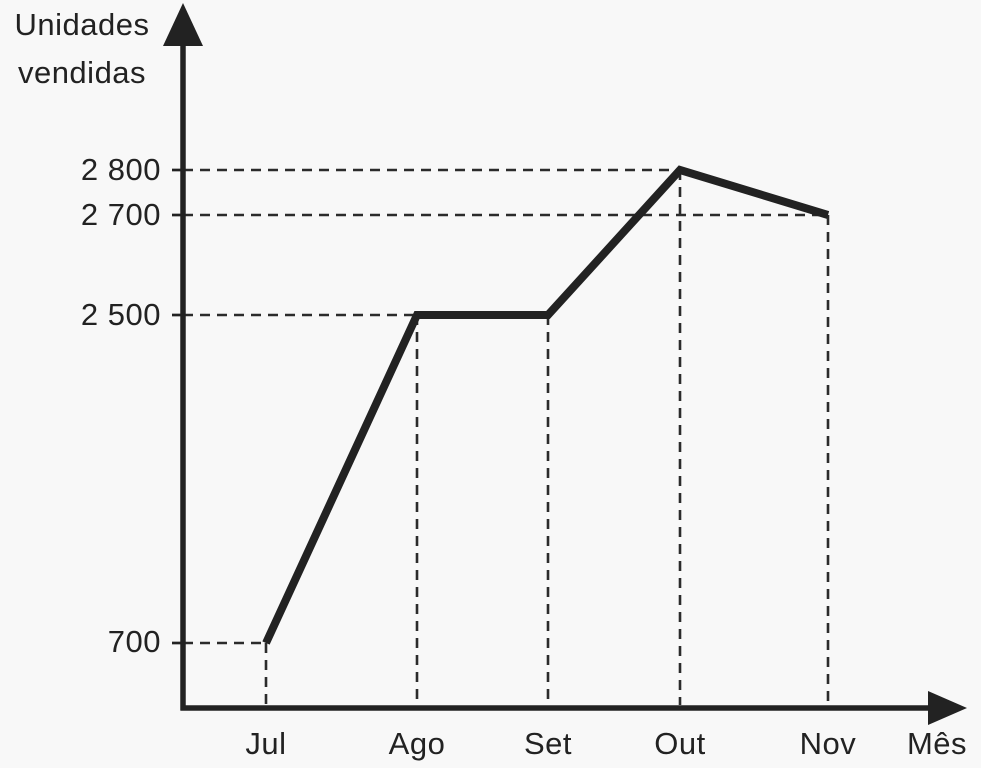 The width and height of the screenshot is (981, 768). I want to click on y-tick-label-2700: 2 700, so click(120, 214).